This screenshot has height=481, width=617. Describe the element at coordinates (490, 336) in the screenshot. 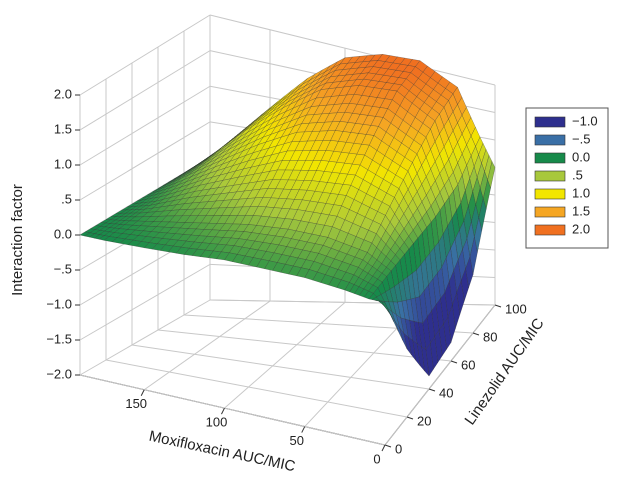

I see `y-tick-label: 80` at that location.